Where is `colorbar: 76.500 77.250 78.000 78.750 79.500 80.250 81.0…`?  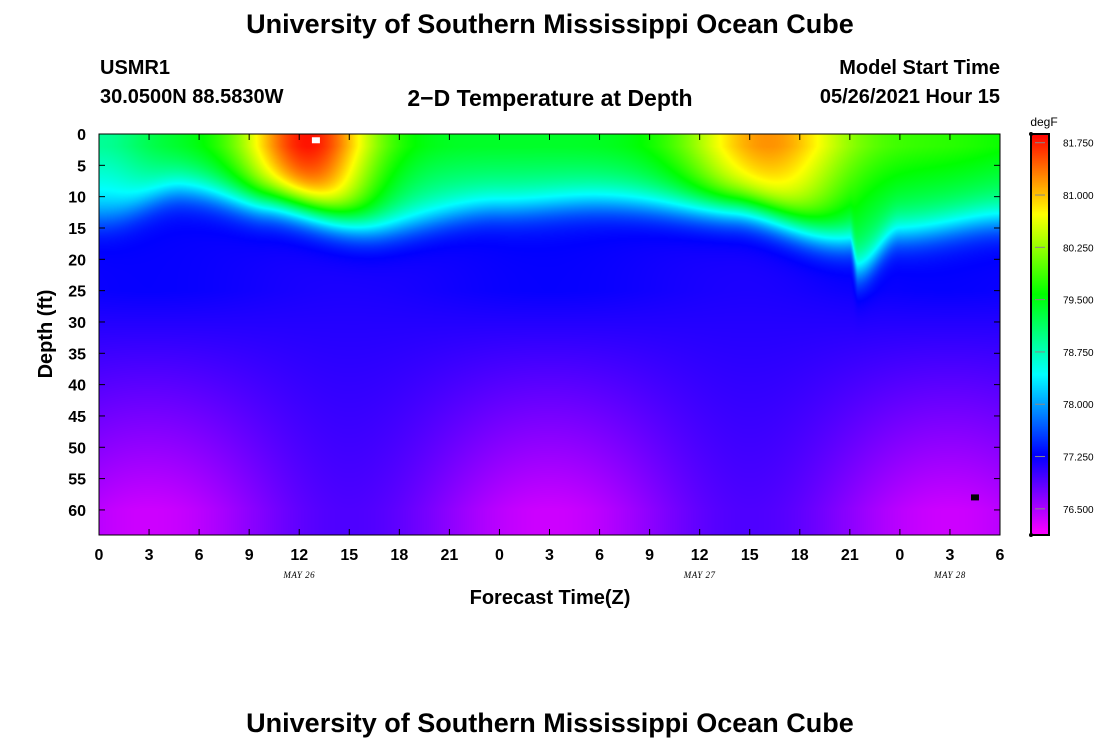 colorbar: 76.500 77.250 78.000 78.750 79.500 80.250 81.0… is located at coordinates (1061, 326).